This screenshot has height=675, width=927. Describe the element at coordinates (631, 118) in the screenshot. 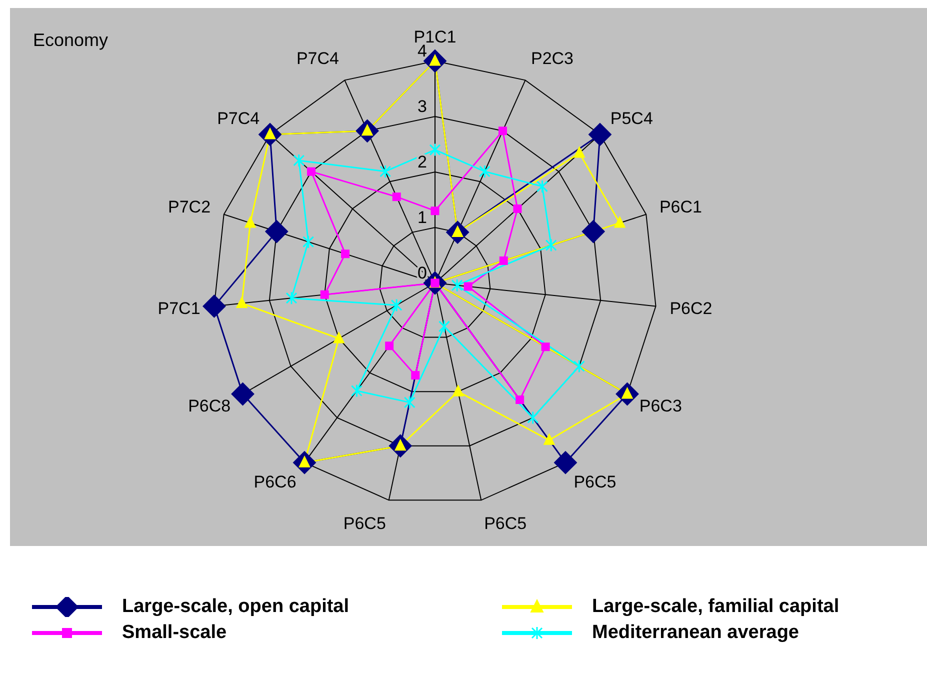

I see `spoke-label: P5C4` at that location.